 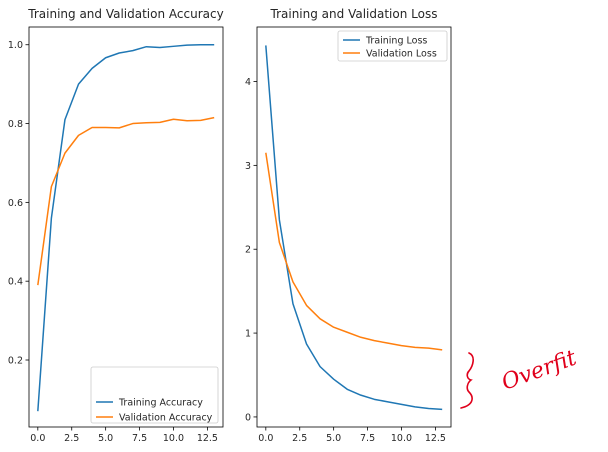 What do you see at coordinates (125, 14) in the screenshot?
I see `chart-title: Training and Validation Accuracy` at bounding box center [125, 14].